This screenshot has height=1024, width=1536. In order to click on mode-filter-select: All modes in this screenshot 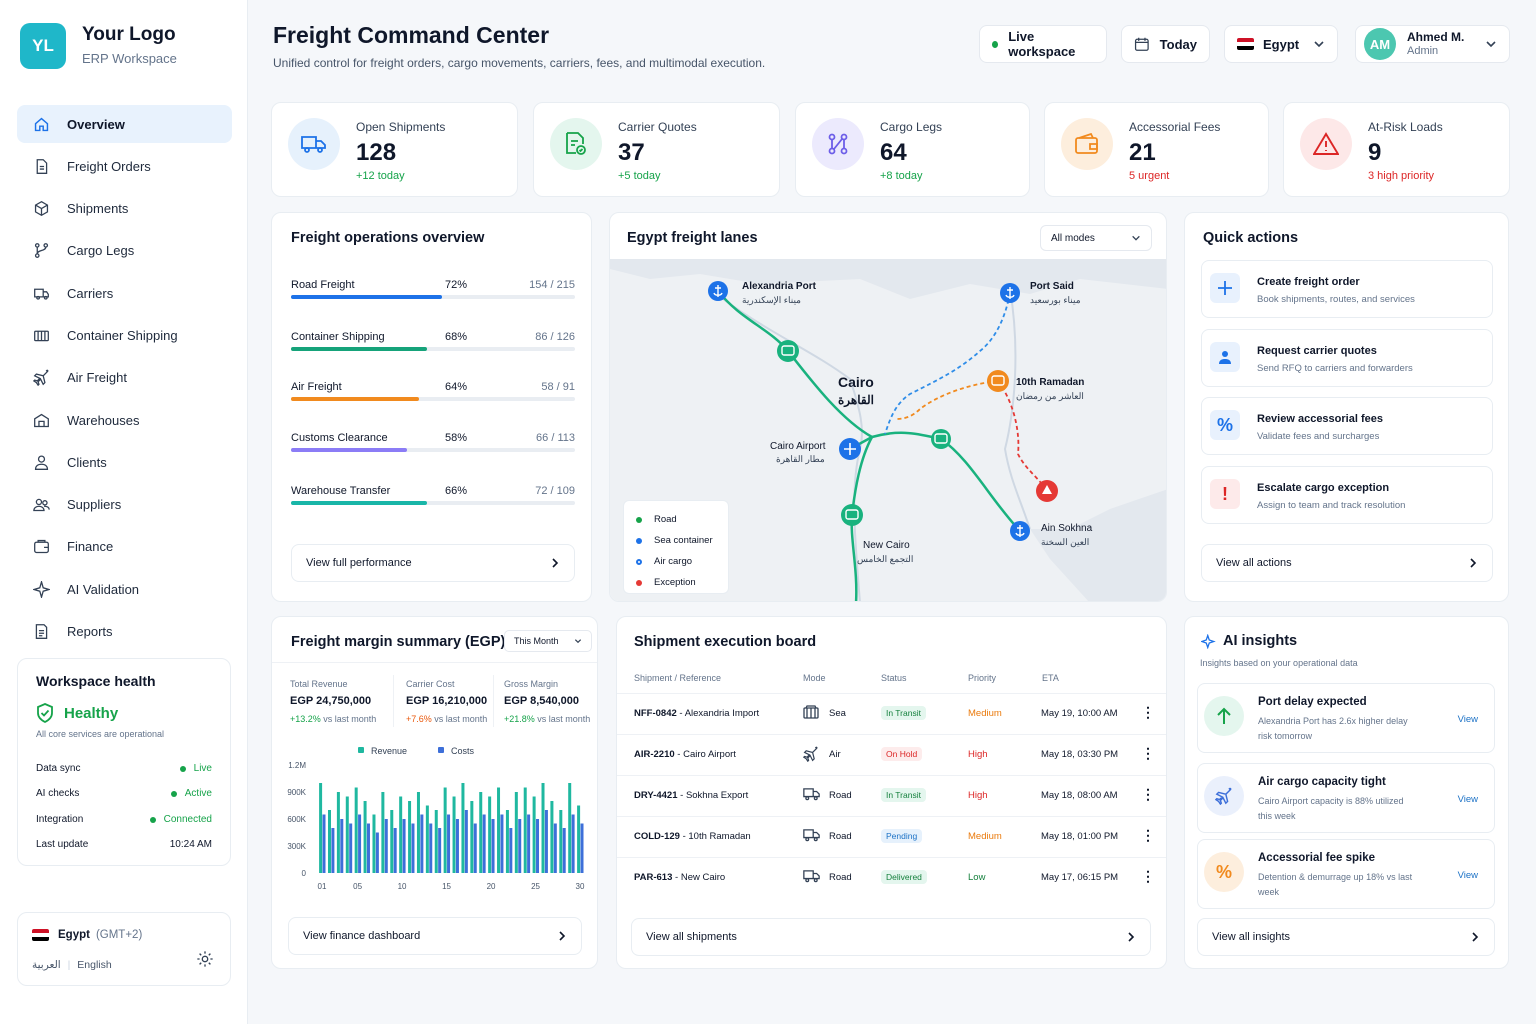, I will do `click(1096, 238)`.